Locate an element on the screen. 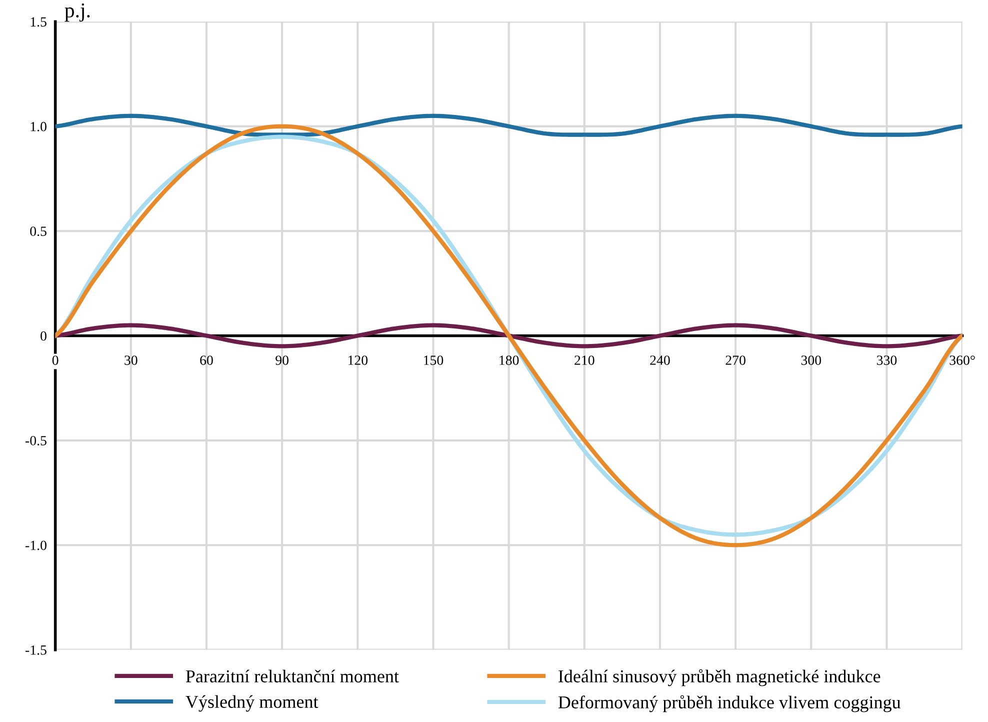 The image size is (988, 722). x-tick-label: 270 is located at coordinates (736, 360).